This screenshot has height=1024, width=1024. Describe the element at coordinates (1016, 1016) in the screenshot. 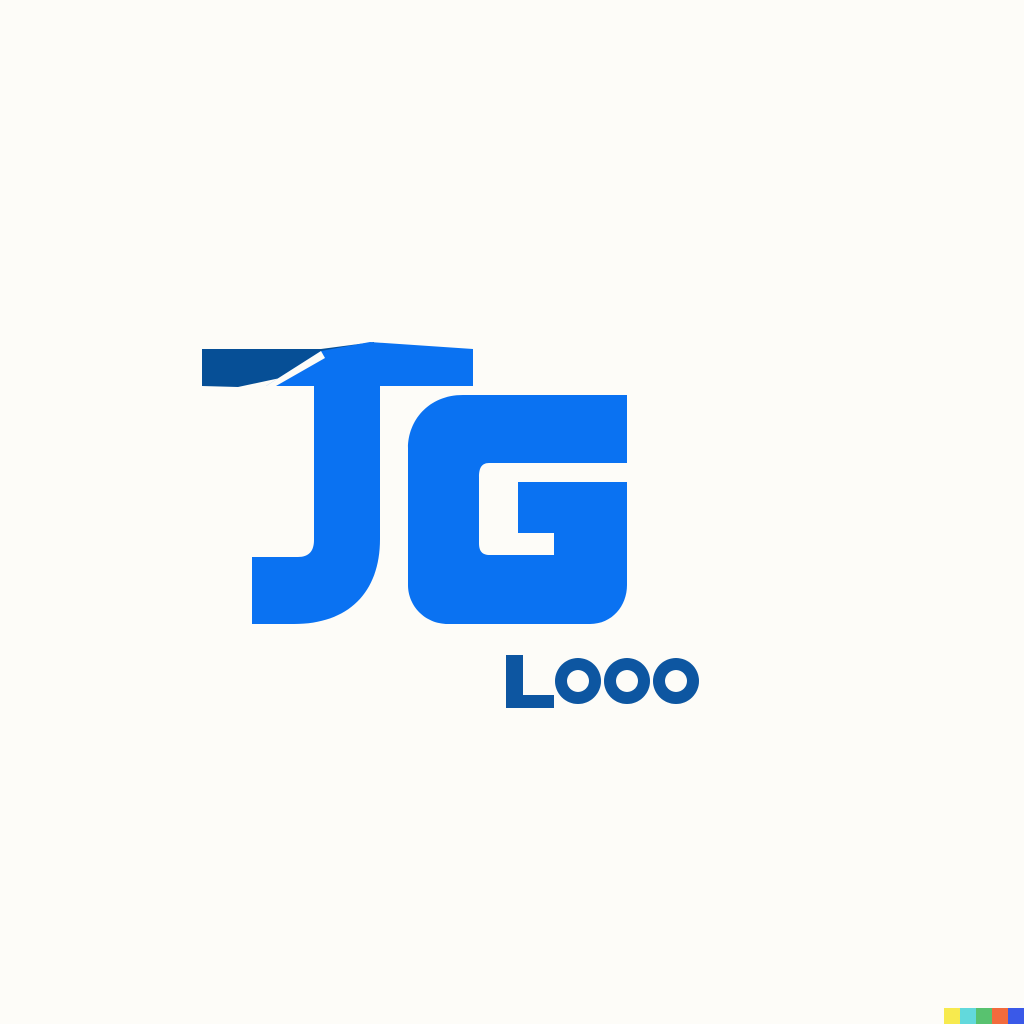

I see `watermark-chip-blue` at that location.